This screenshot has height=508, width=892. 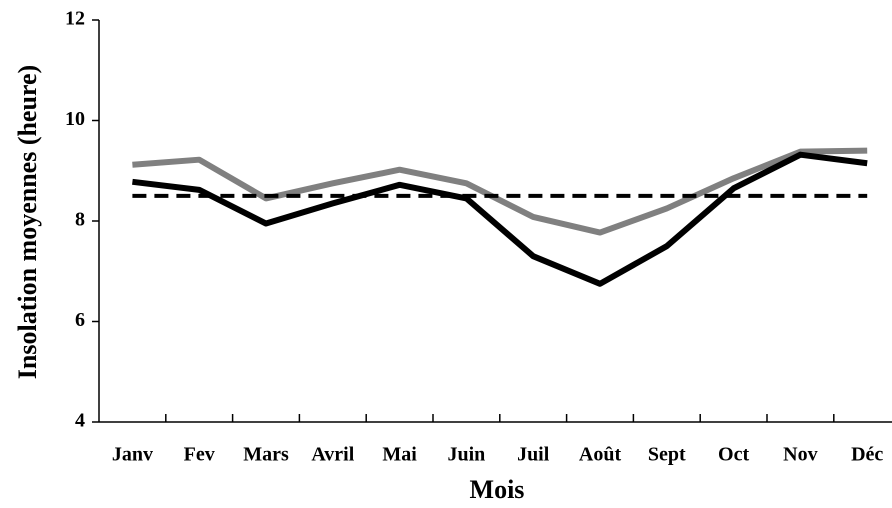 What do you see at coordinates (600, 455) in the screenshot?
I see `x-tick-label: Août` at bounding box center [600, 455].